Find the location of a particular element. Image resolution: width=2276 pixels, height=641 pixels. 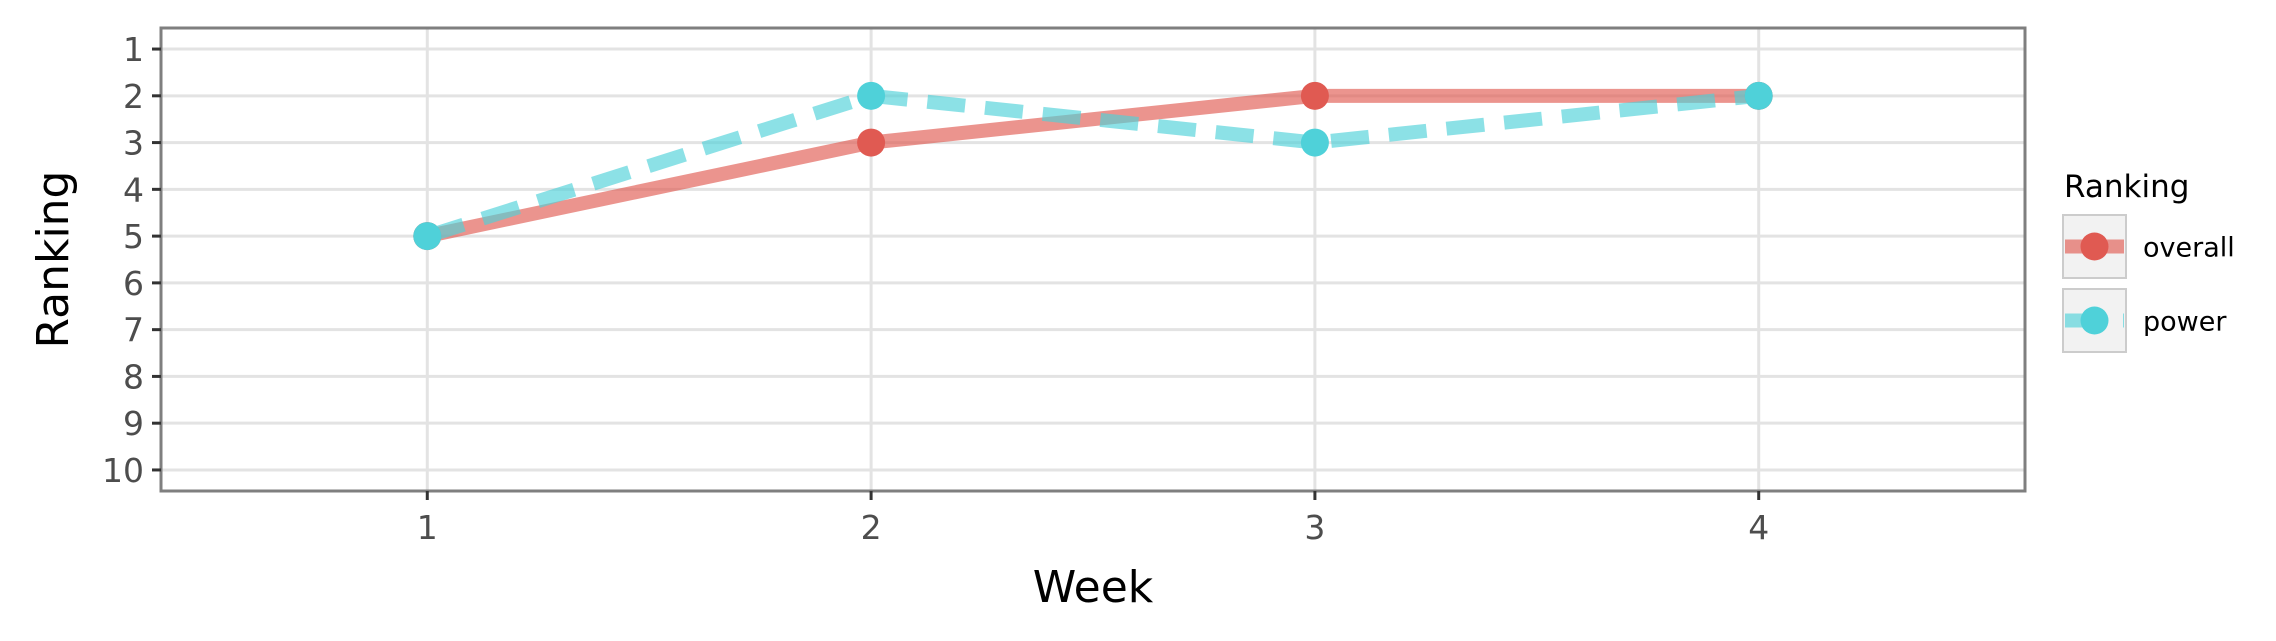

x-tick-label: 4 is located at coordinates (1758, 527).